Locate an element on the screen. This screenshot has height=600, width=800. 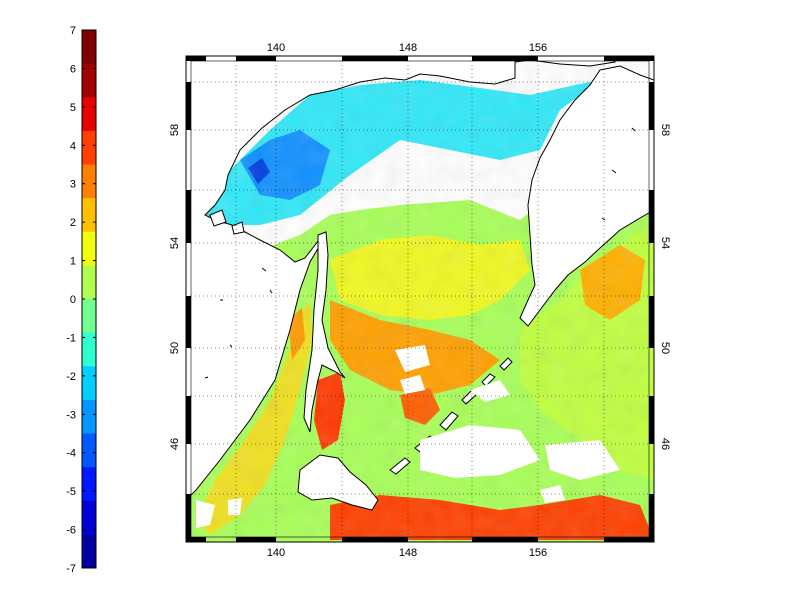
colorbar-label: -5 is located at coordinates (71, 492).